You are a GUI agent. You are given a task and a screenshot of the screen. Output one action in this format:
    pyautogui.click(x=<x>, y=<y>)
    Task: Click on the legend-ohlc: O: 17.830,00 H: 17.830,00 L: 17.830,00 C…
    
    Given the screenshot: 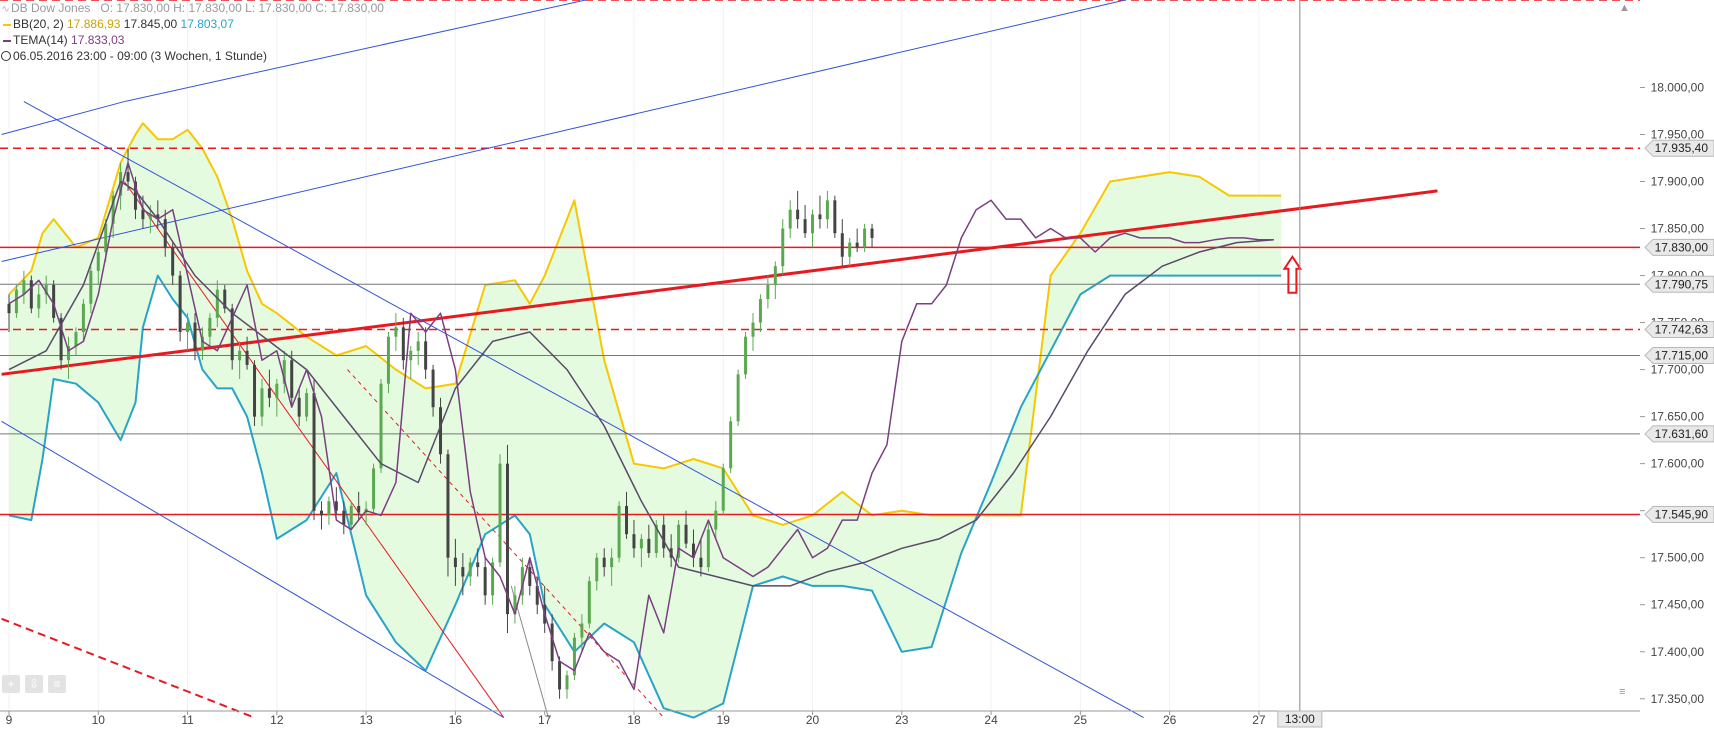 What is the action you would take?
    pyautogui.click(x=242, y=8)
    